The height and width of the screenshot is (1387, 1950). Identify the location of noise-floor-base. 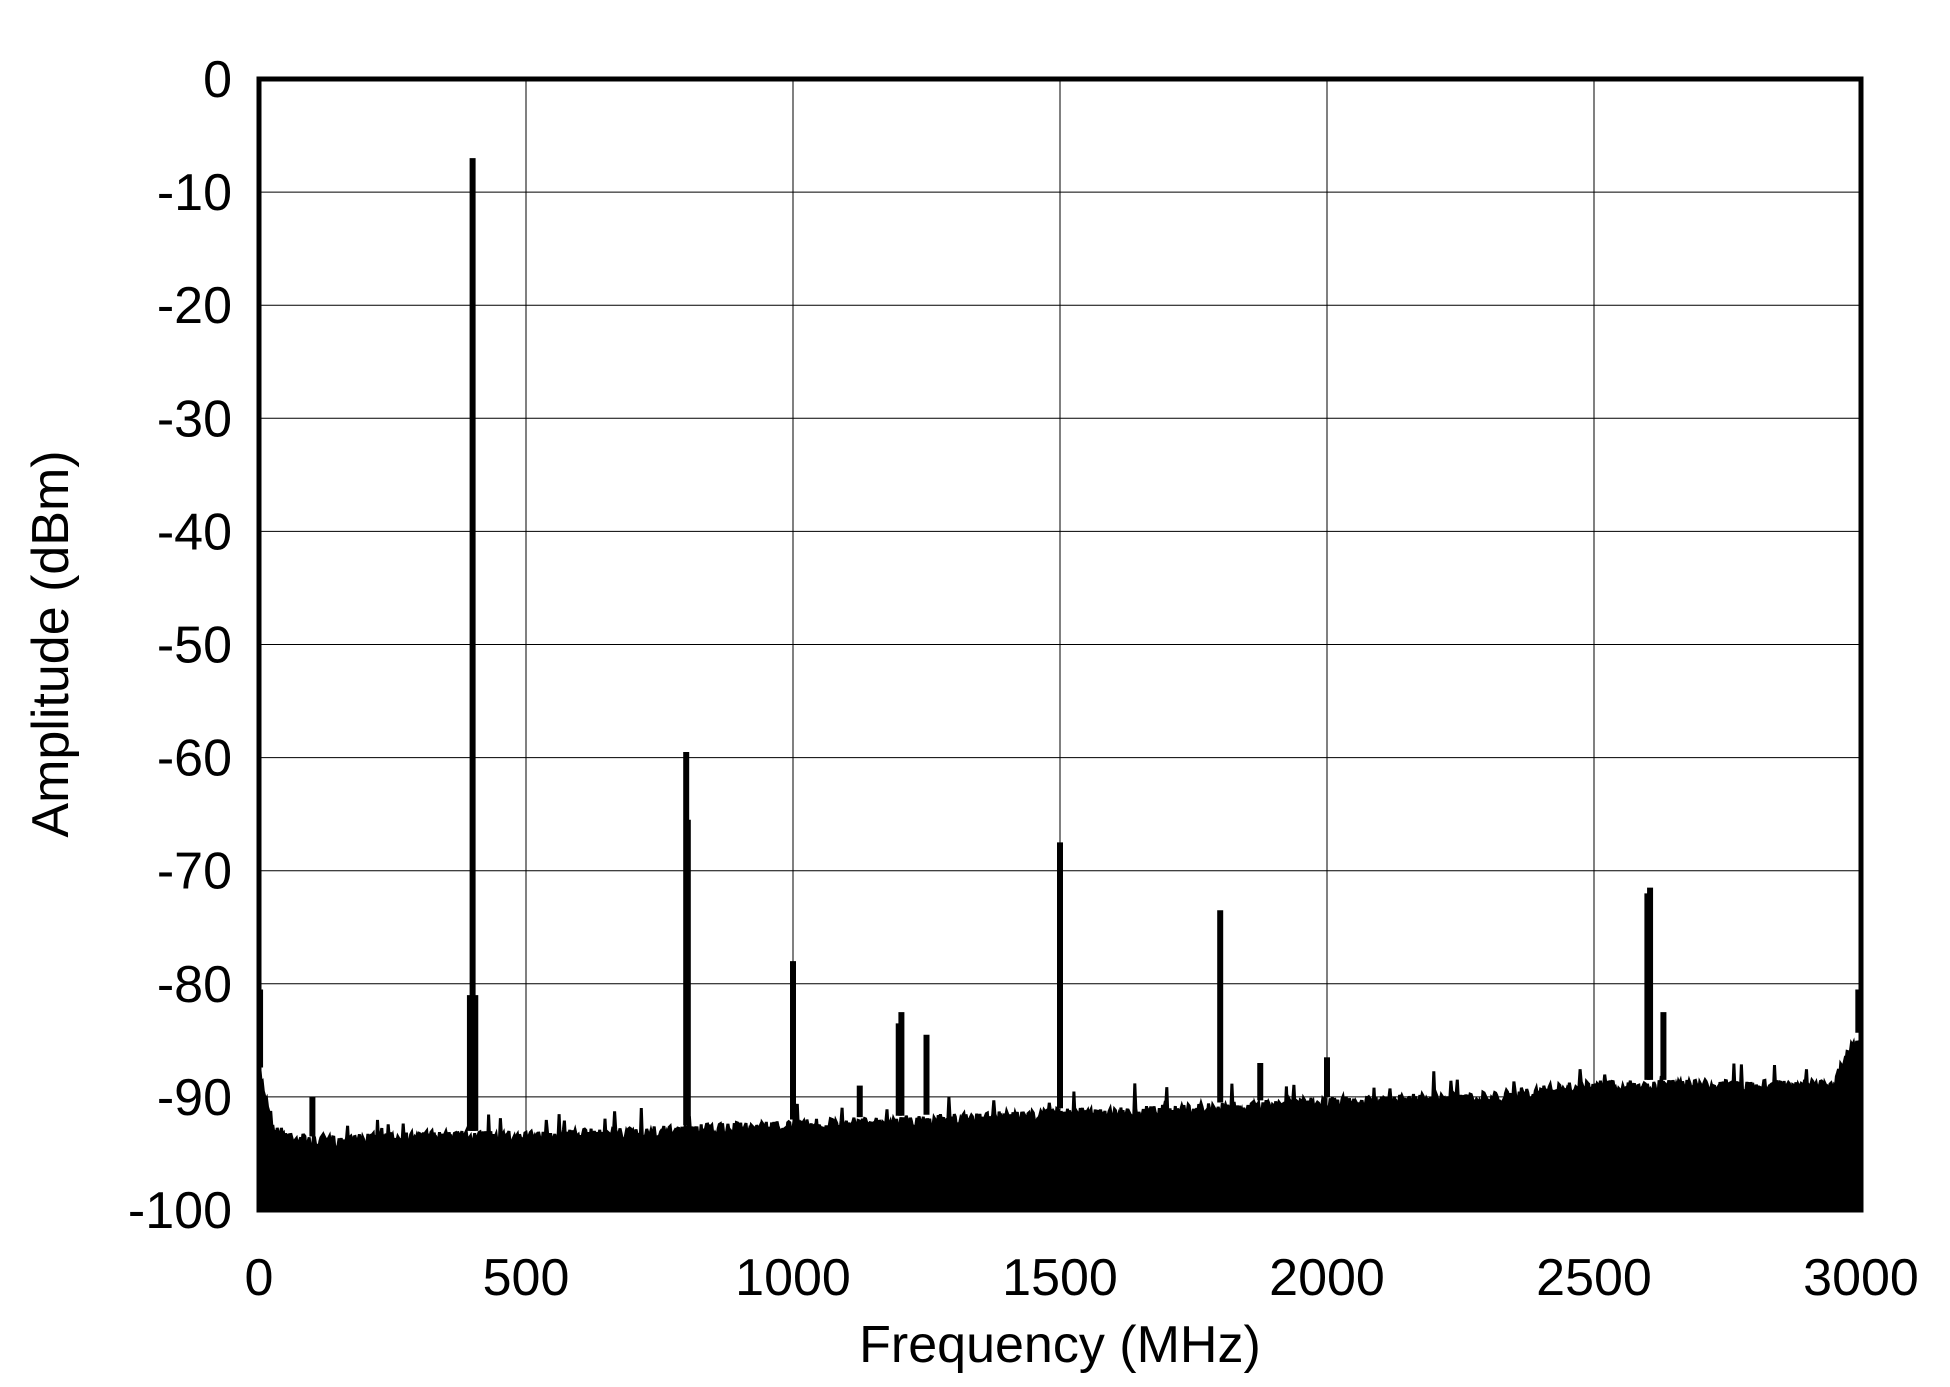
(1060, 1181).